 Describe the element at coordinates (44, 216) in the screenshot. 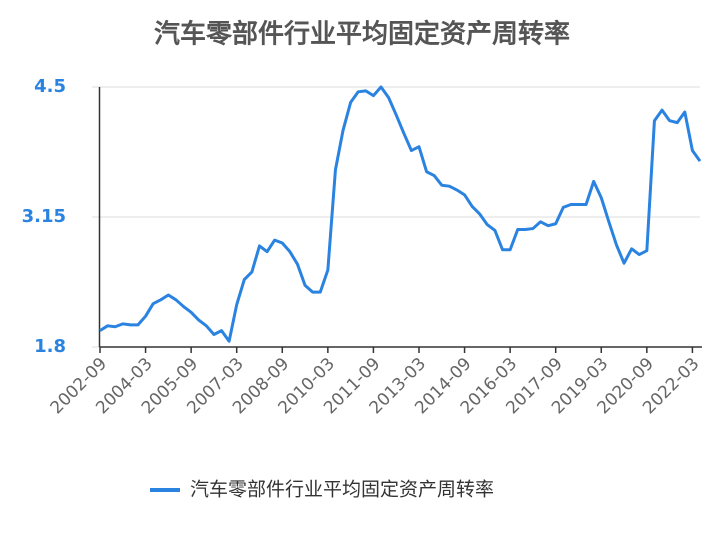

I see `y-tick-label: 3.15` at that location.